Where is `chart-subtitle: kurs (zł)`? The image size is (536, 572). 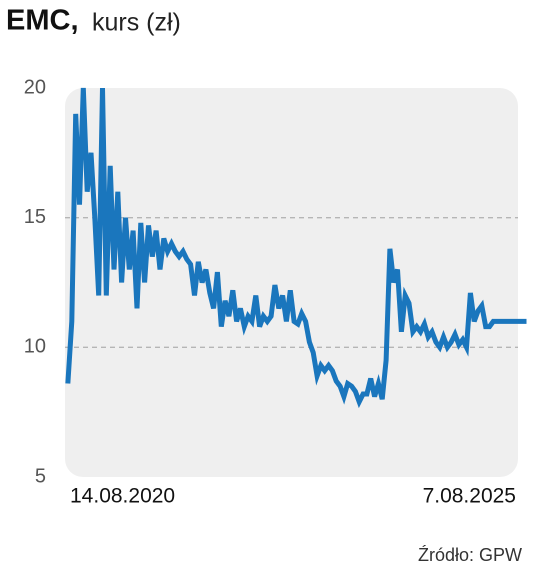 chart-subtitle: kurs (zł) is located at coordinates (136, 23).